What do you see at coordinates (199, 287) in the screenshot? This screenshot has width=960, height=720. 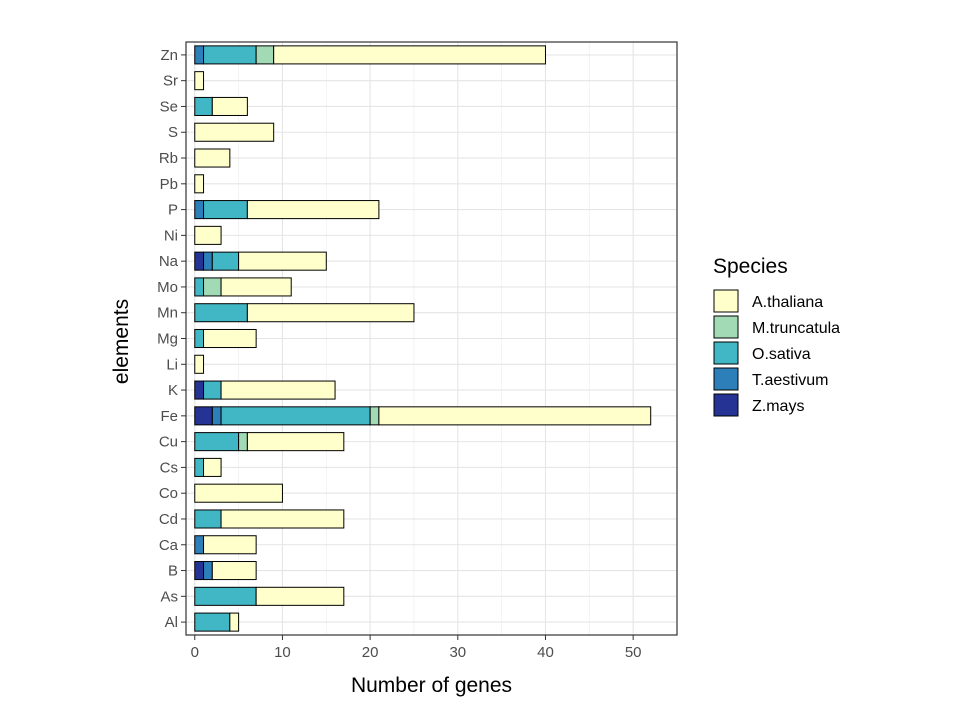 I see `bar-mo-o-sativa` at bounding box center [199, 287].